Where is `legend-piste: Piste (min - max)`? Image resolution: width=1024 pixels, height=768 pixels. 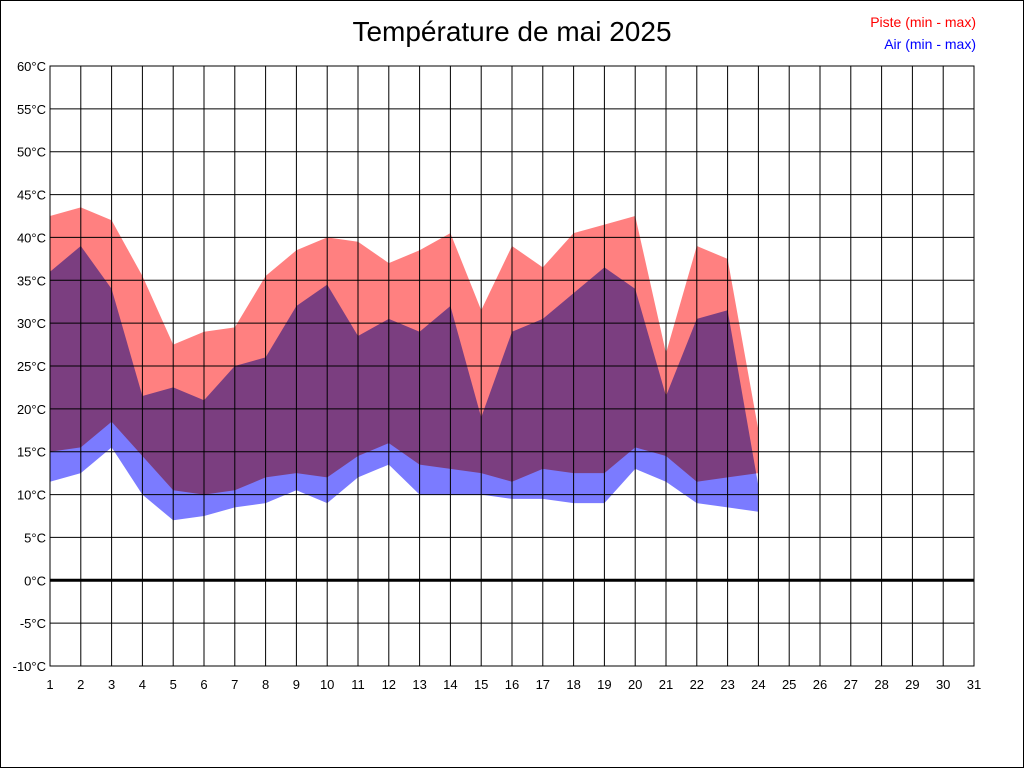 legend-piste: Piste (min - max) is located at coordinates (923, 22).